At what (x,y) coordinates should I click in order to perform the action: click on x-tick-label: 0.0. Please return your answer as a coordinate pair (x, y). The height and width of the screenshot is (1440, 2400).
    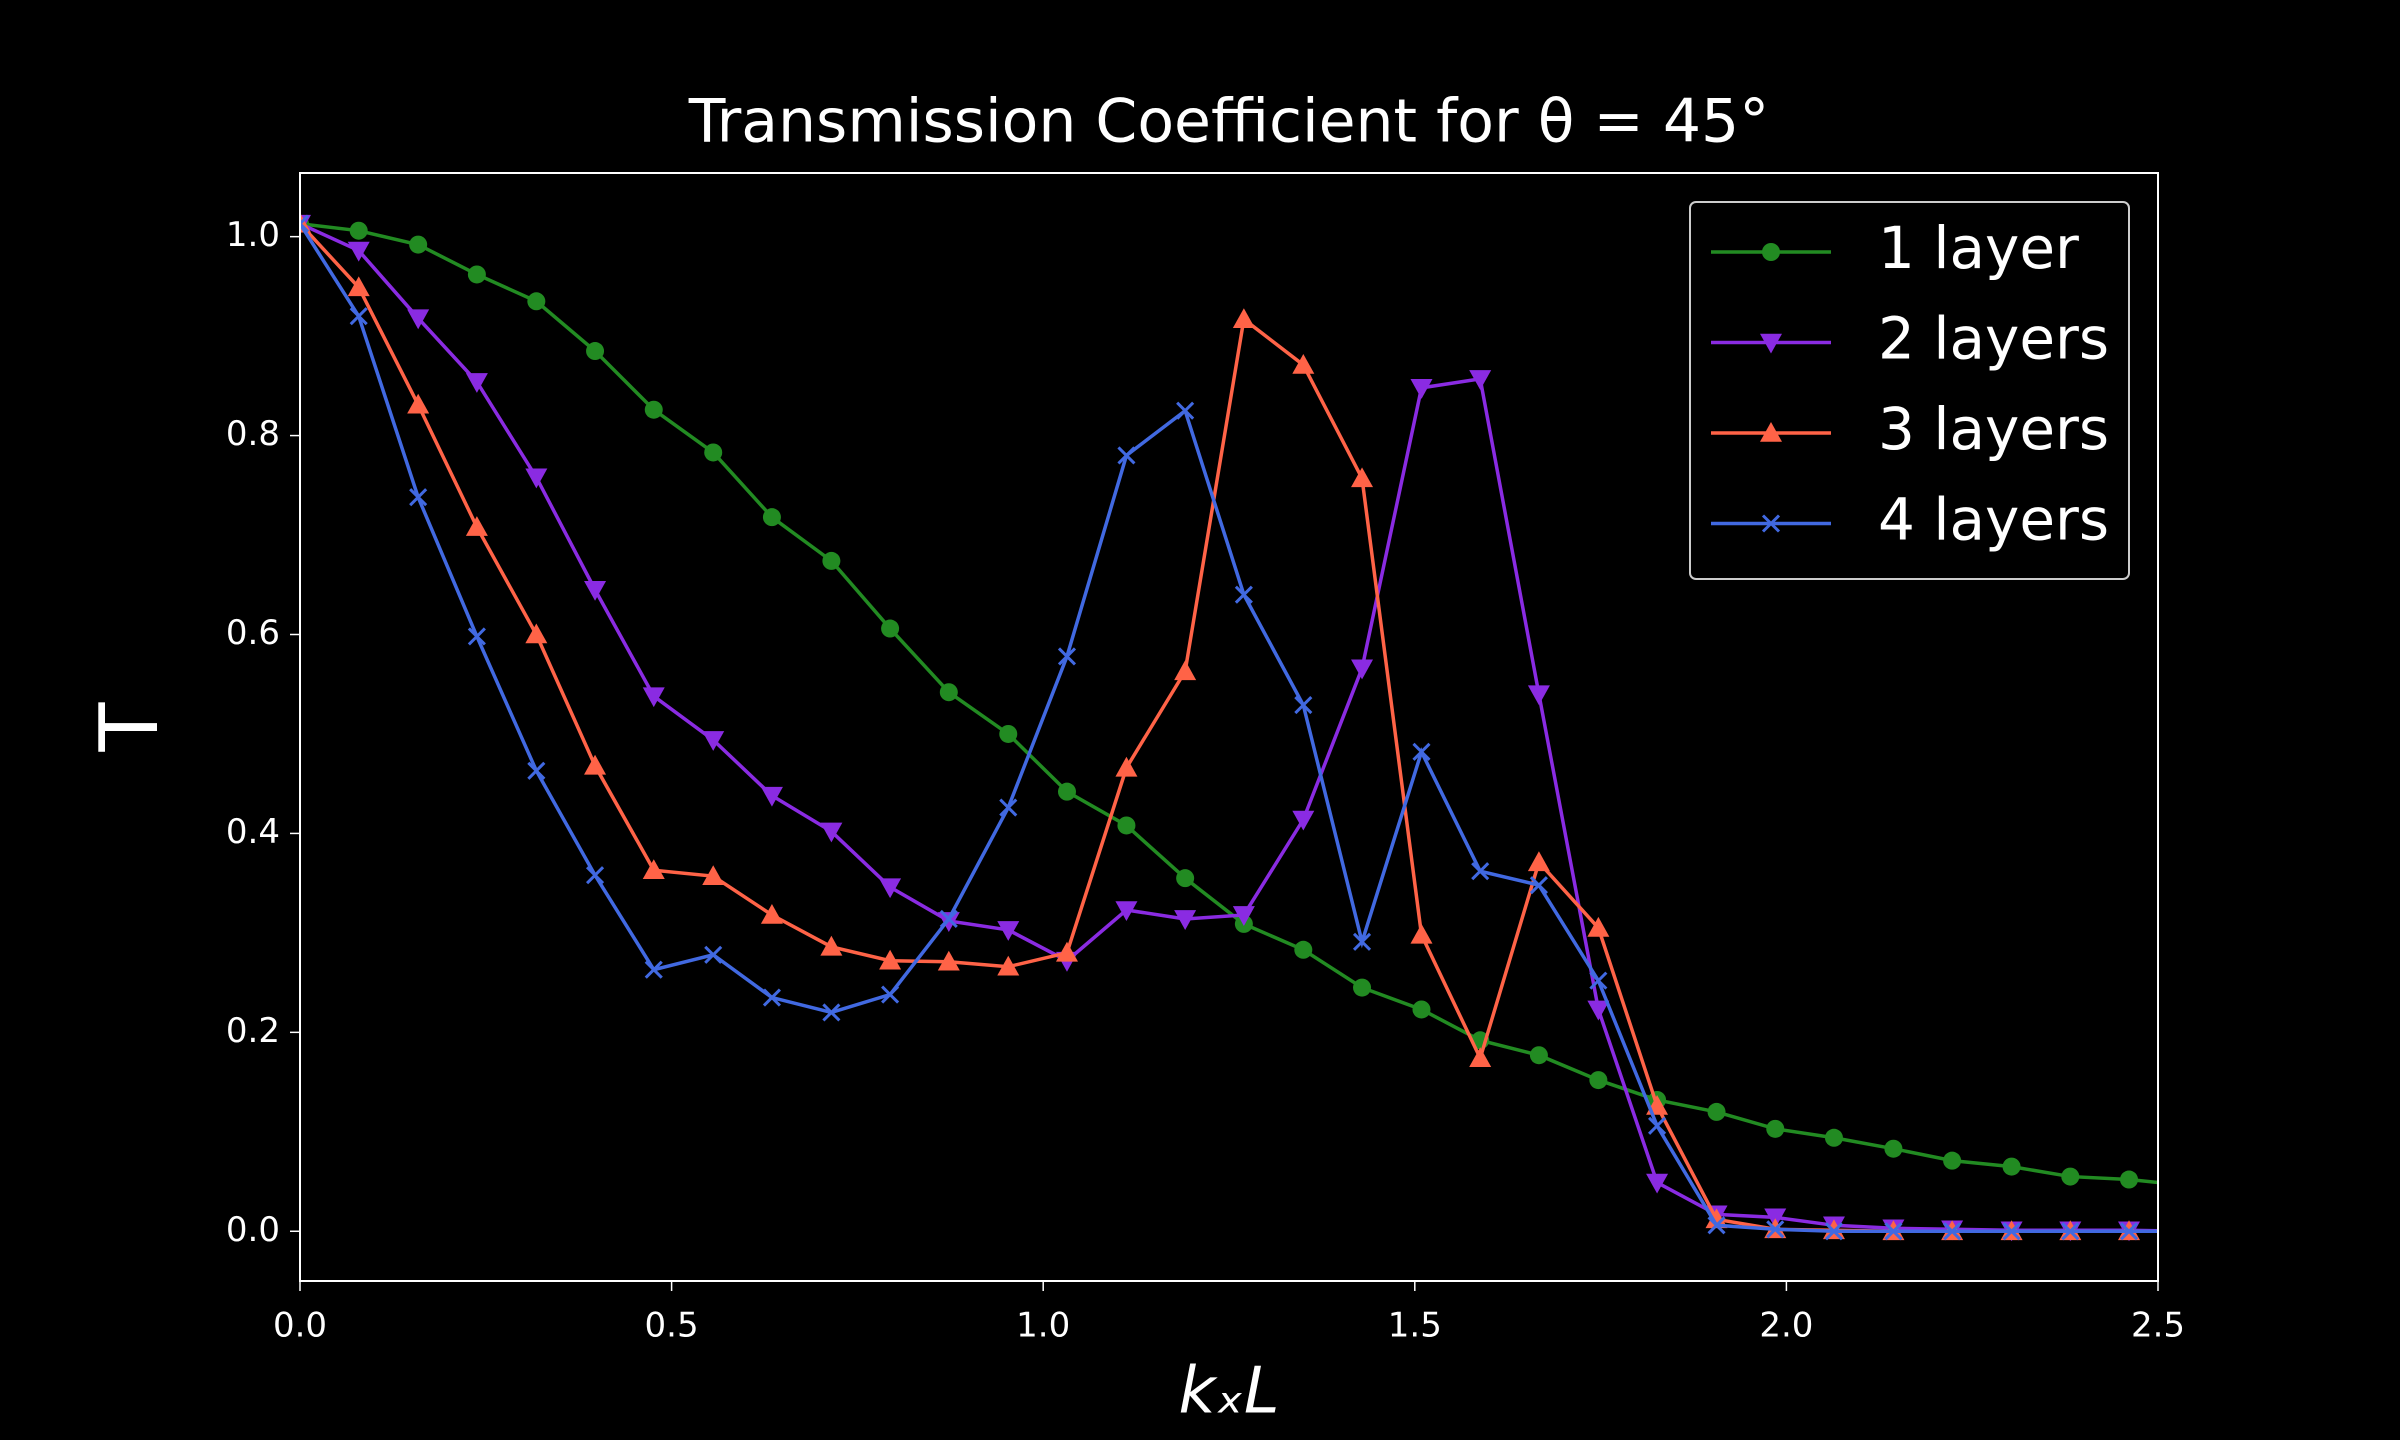
    Looking at the image, I should click on (300, 1326).